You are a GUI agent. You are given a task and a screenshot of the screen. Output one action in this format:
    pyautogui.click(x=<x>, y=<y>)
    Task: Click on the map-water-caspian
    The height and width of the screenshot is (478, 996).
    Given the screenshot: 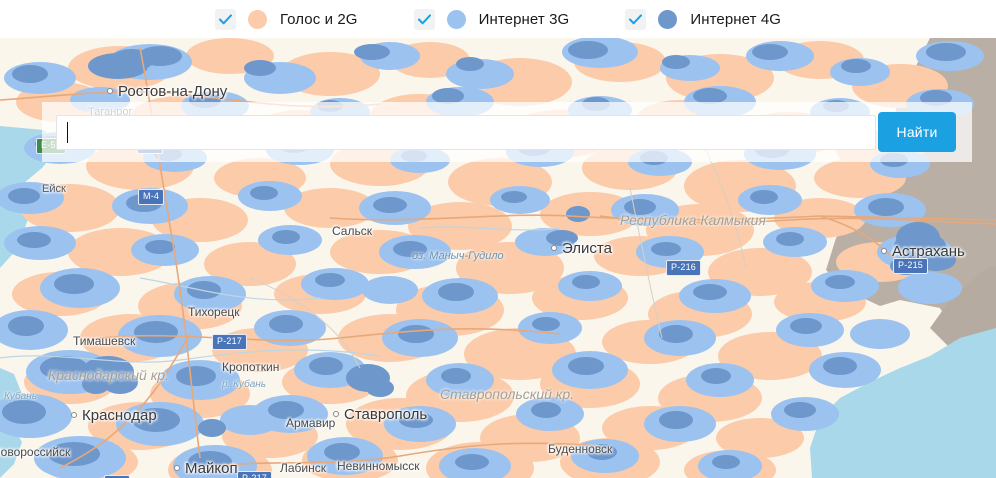 What is the action you would take?
    pyautogui.click(x=903, y=403)
    